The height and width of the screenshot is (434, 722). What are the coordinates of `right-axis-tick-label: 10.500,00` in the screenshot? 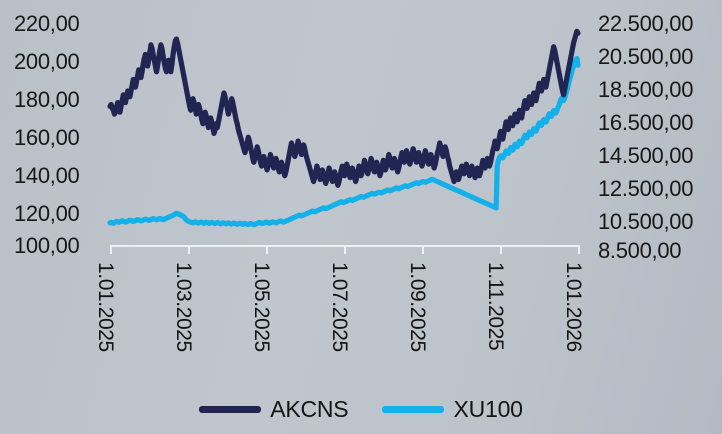 It's located at (646, 221).